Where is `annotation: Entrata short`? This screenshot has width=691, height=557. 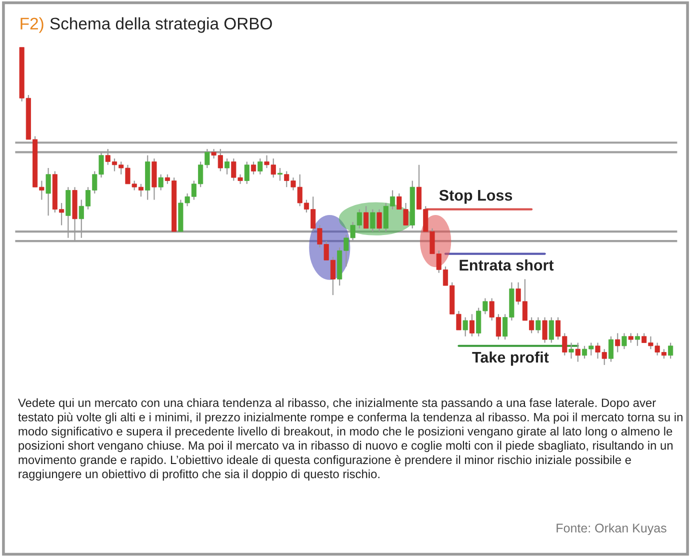
annotation: Entrata short is located at coordinates (507, 265).